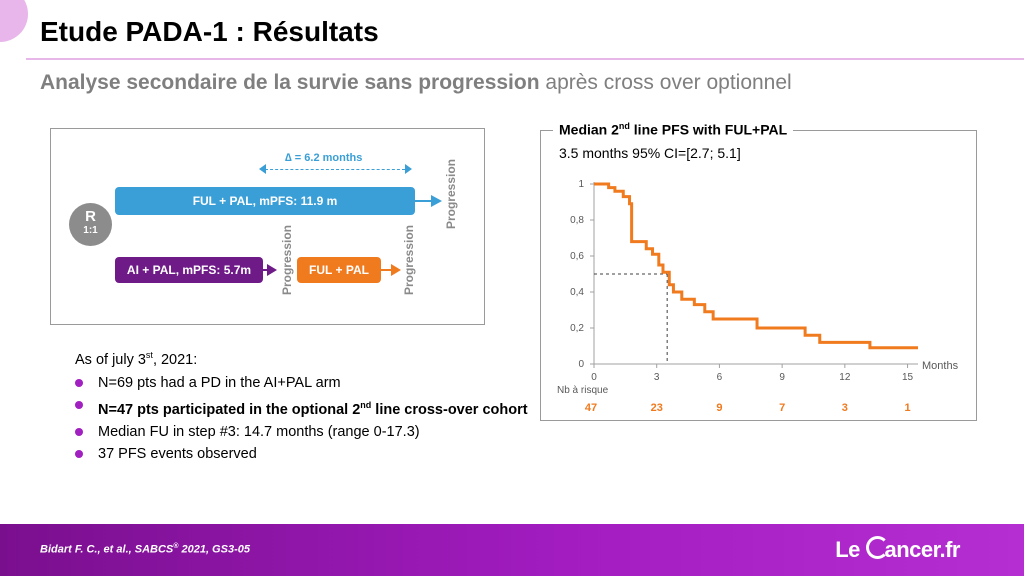 This screenshot has height=576, width=1024. Describe the element at coordinates (591, 408) in the screenshot. I see `at-risk-count: 47` at that location.